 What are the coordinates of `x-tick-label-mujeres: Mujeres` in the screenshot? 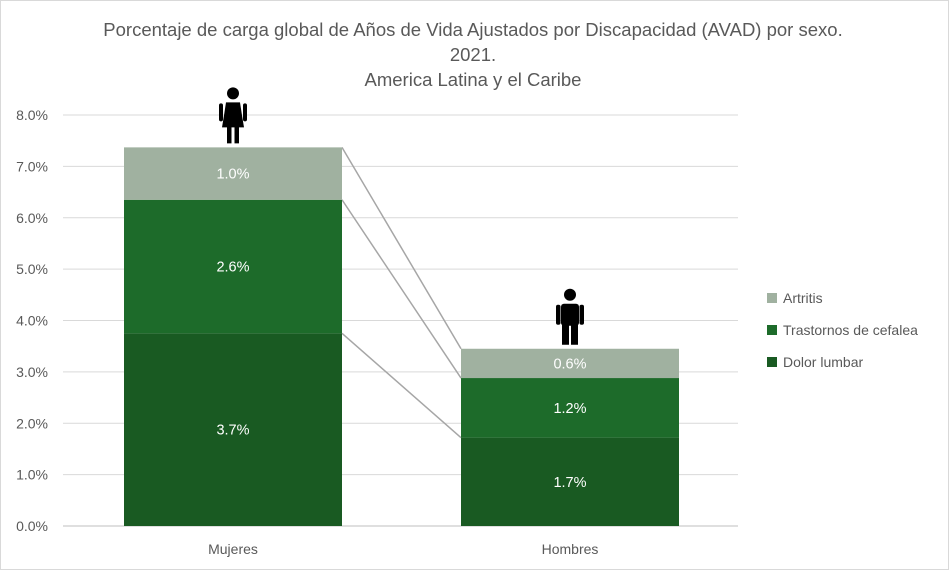 It's located at (233, 549).